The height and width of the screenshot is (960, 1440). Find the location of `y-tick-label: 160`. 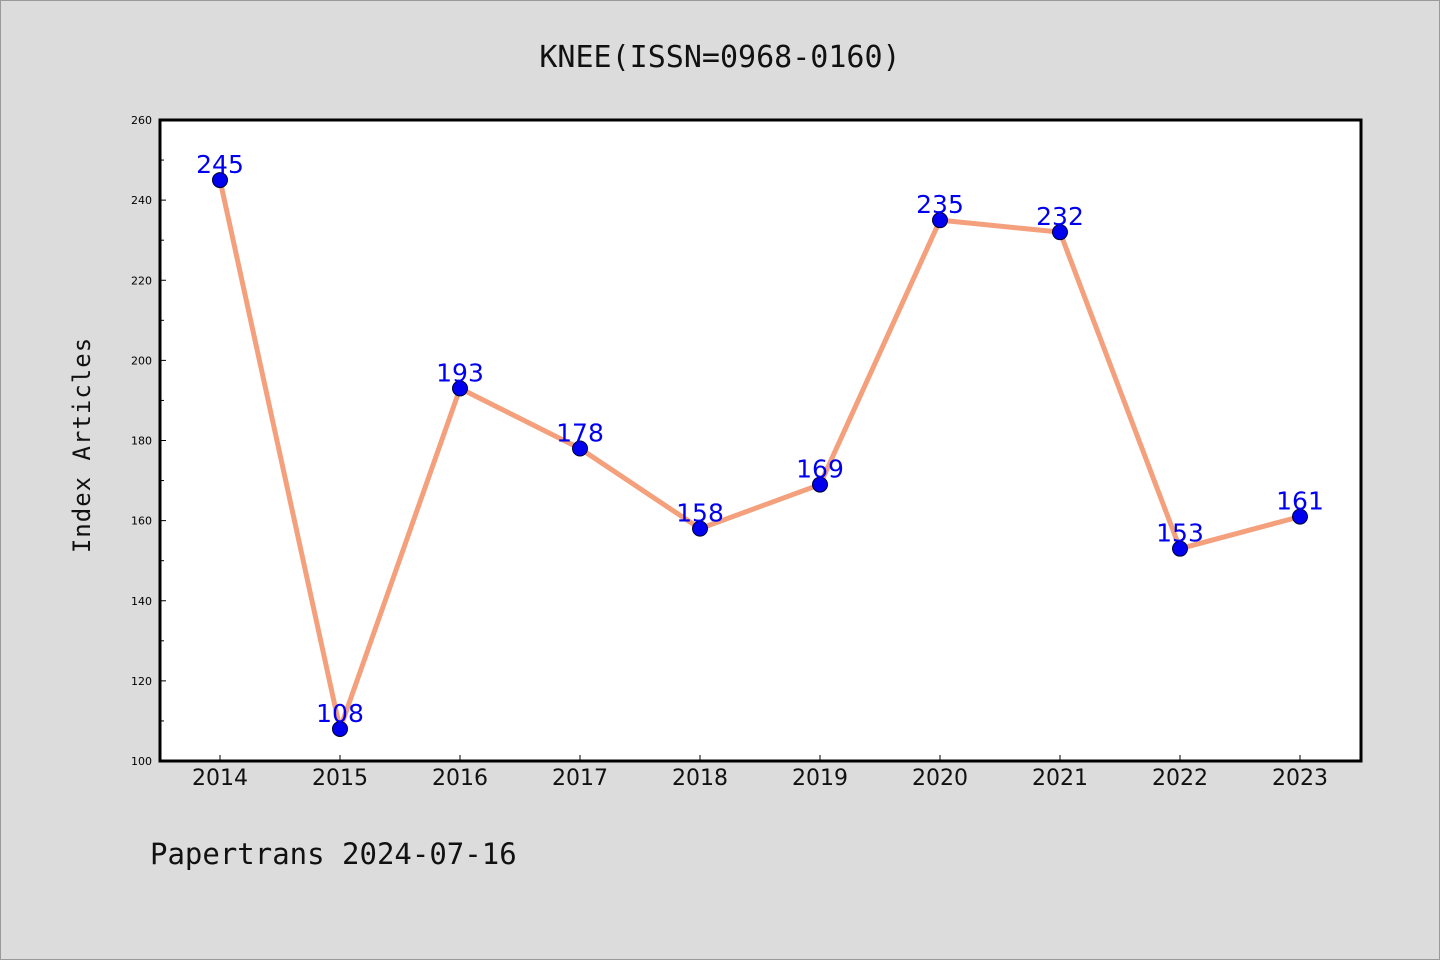

y-tick-label: 160 is located at coordinates (141, 521).